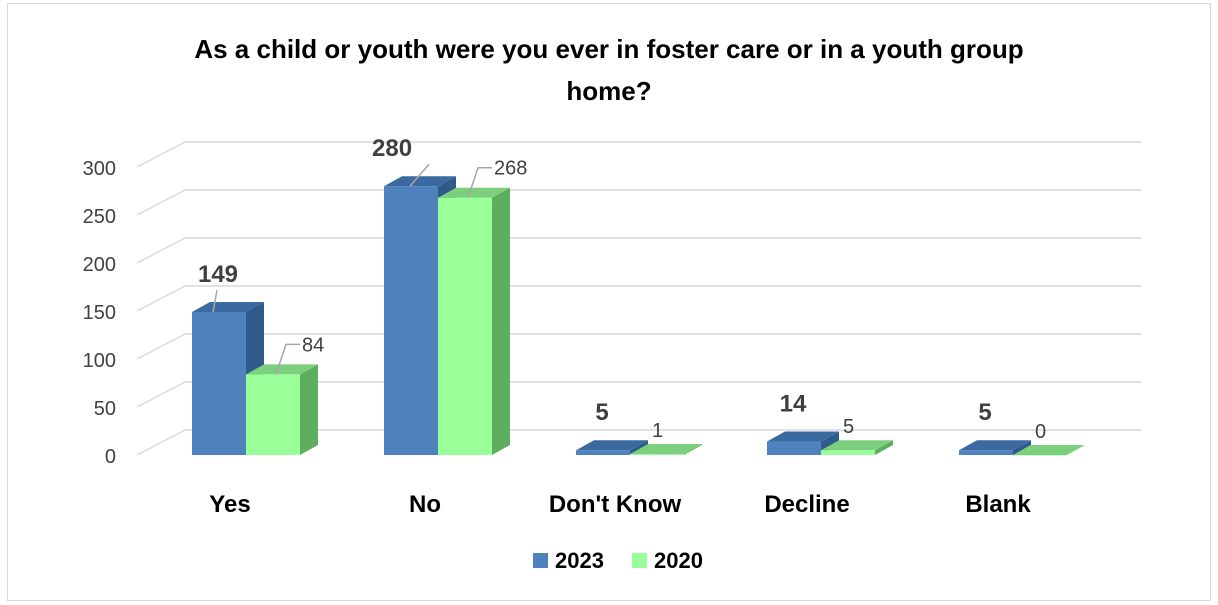 Image resolution: width=1218 pixels, height=605 pixels. I want to click on legend-swatch-2020, so click(639, 560).